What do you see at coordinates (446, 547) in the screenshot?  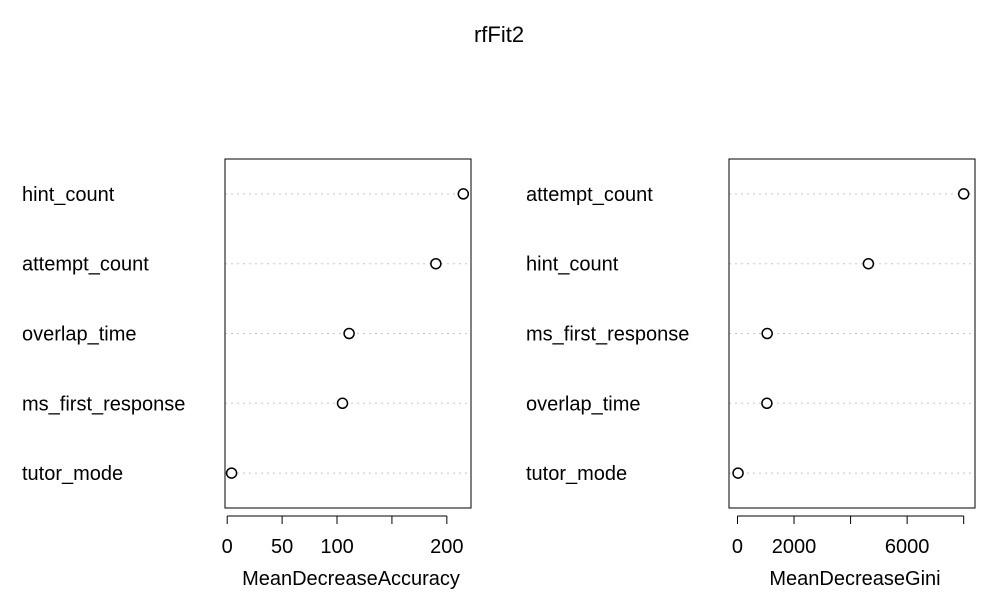 I see `x-tick-label: 200` at bounding box center [446, 547].